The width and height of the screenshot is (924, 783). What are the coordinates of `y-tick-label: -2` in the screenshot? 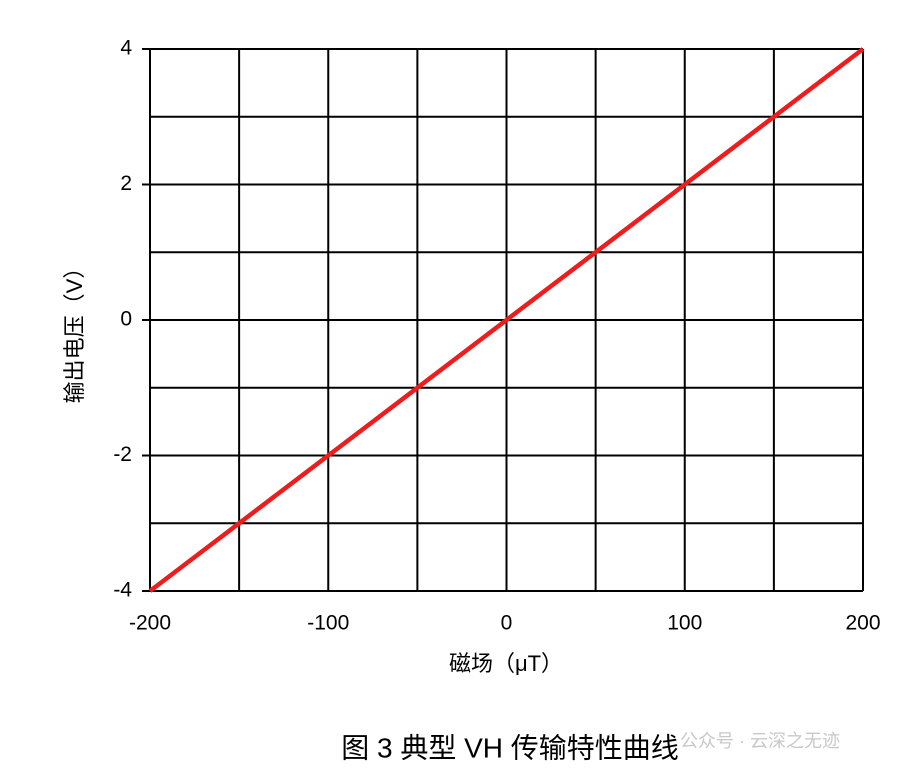 It's located at (122, 454).